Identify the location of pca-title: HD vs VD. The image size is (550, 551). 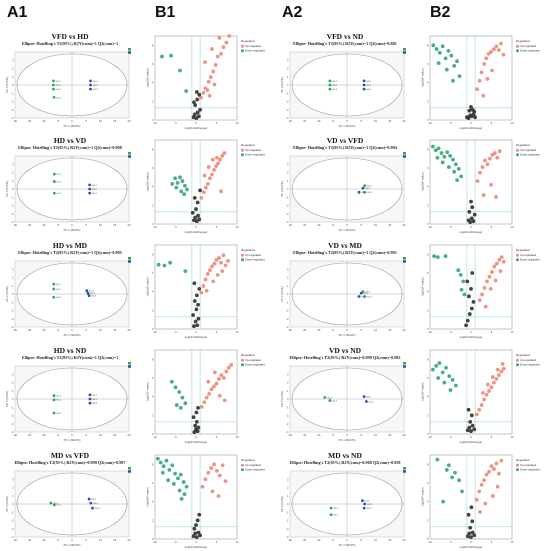
(70, 140).